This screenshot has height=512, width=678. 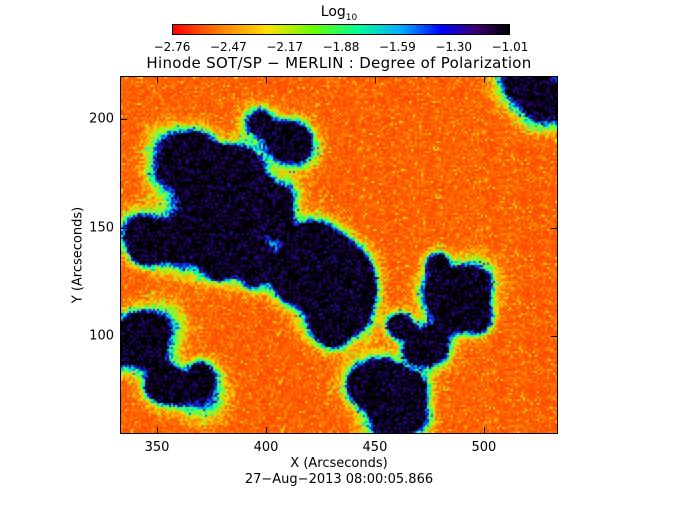 What do you see at coordinates (172, 47) in the screenshot?
I see `colorbar-tick-label: −2.76` at bounding box center [172, 47].